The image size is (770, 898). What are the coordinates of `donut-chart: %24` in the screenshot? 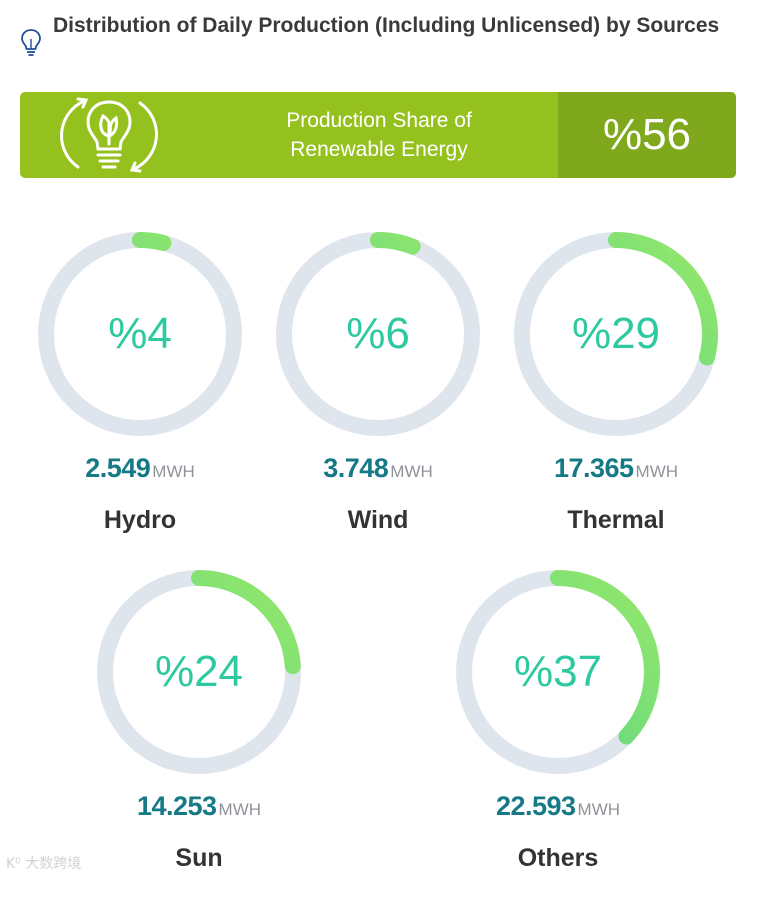 It's located at (199, 672).